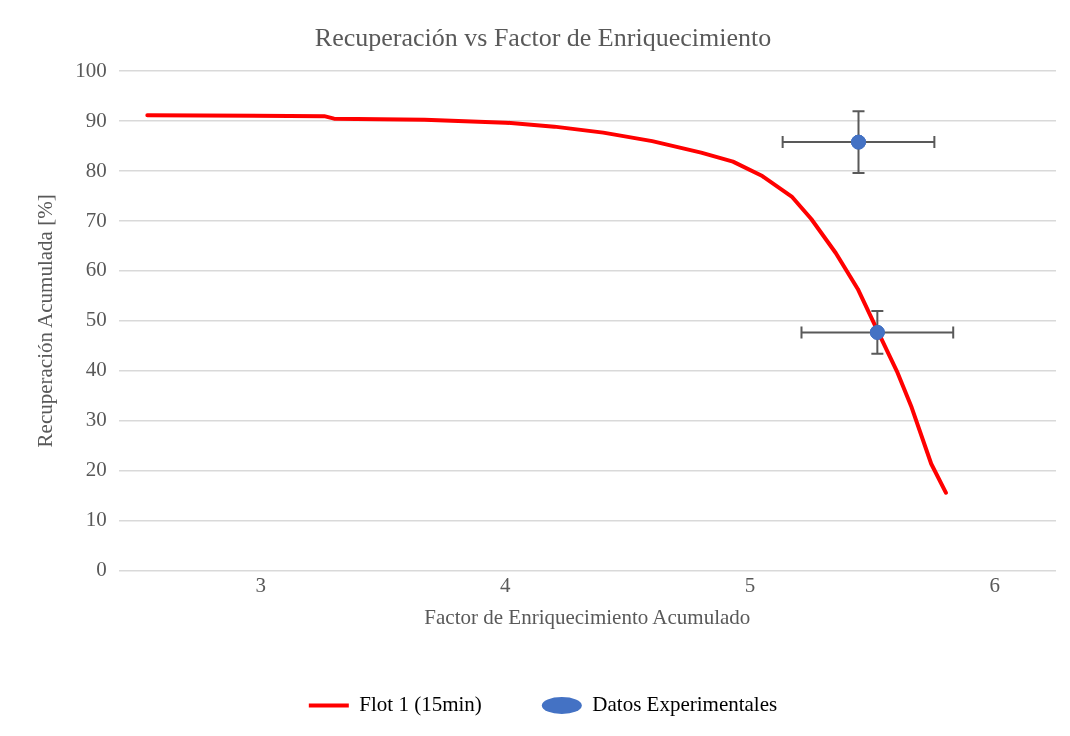 The height and width of the screenshot is (736, 1070). I want to click on x-tick-label: 3, so click(260, 584).